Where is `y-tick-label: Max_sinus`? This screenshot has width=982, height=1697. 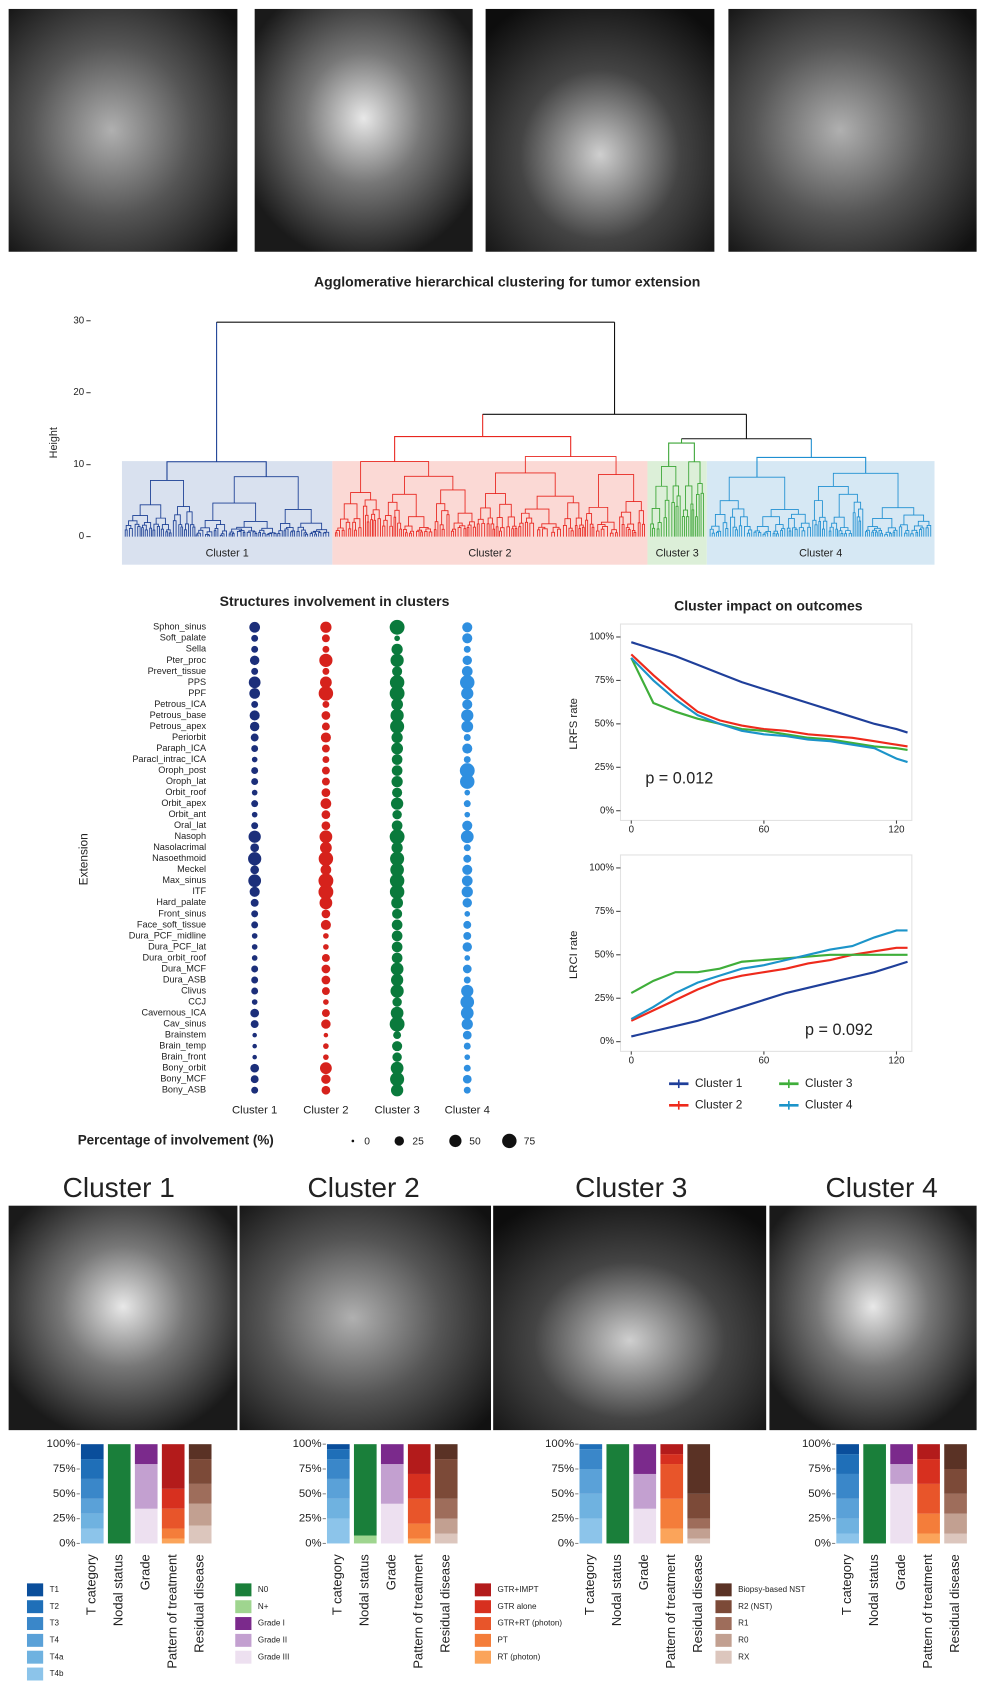 y-tick-label: Max_sinus is located at coordinates (184, 880).